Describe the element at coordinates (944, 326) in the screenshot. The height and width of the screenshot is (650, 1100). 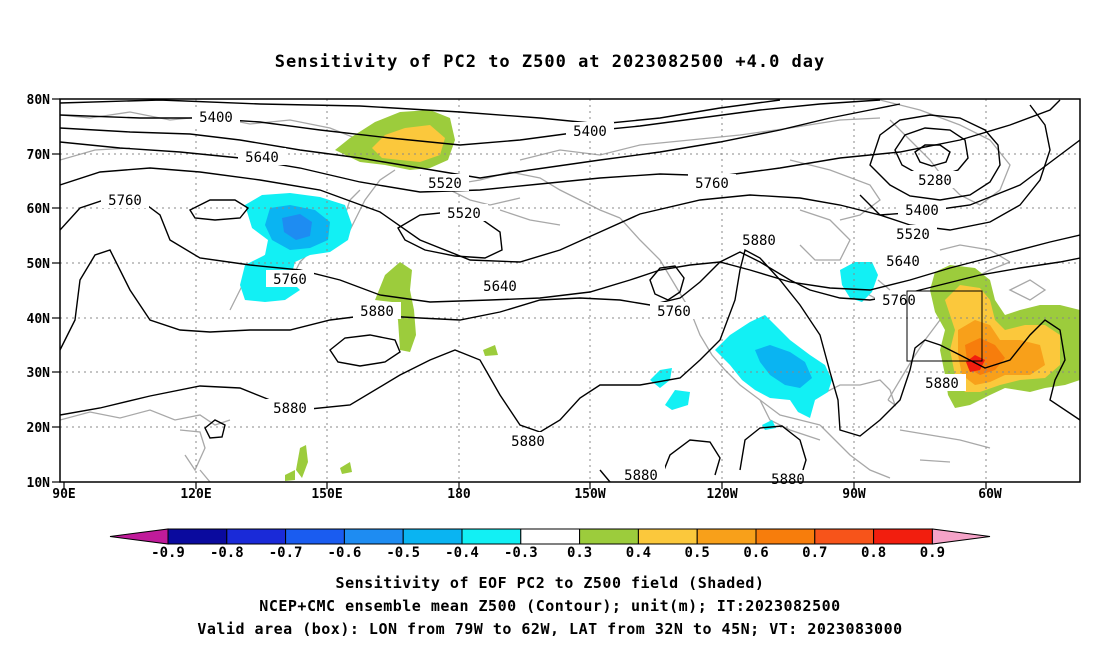
I see `valid-area-box` at that location.